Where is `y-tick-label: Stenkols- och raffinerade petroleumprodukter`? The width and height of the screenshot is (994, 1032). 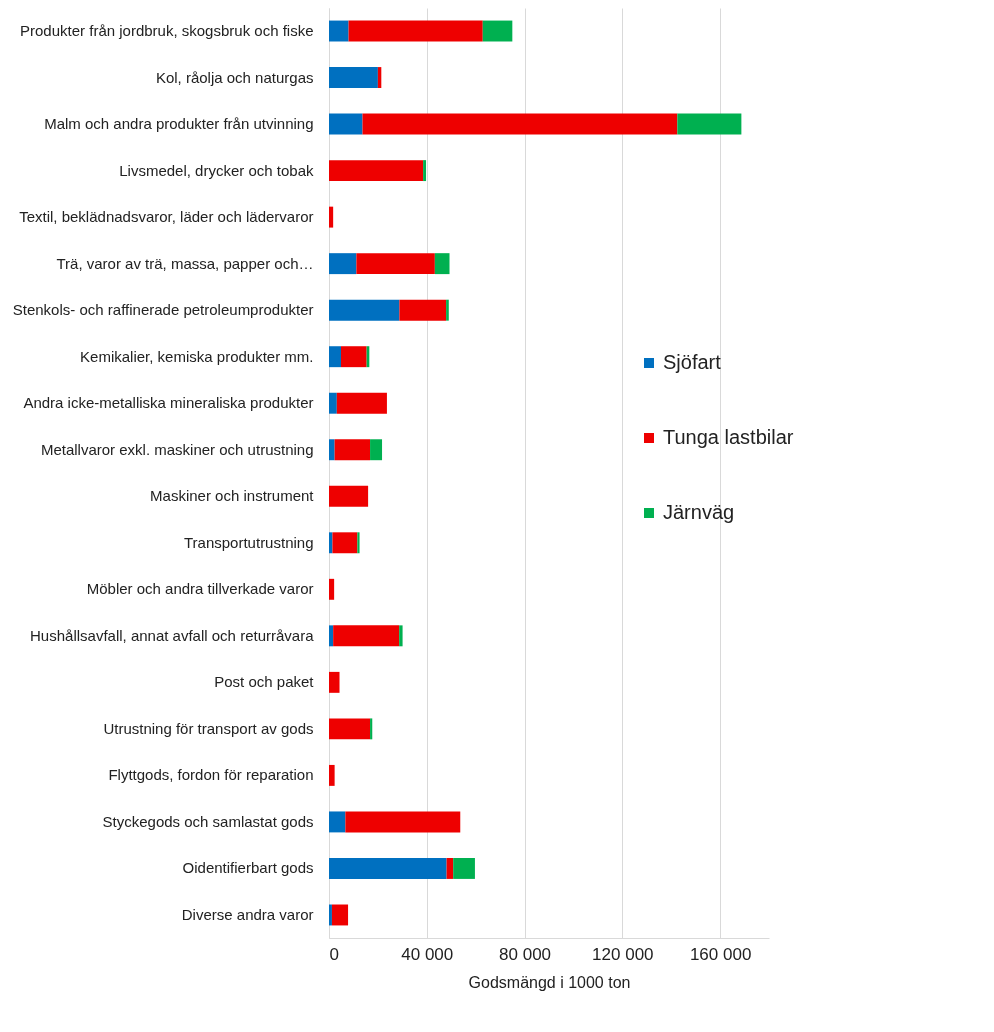 y-tick-label: Stenkols- och raffinerade petroleumprodukter is located at coordinates (163, 310).